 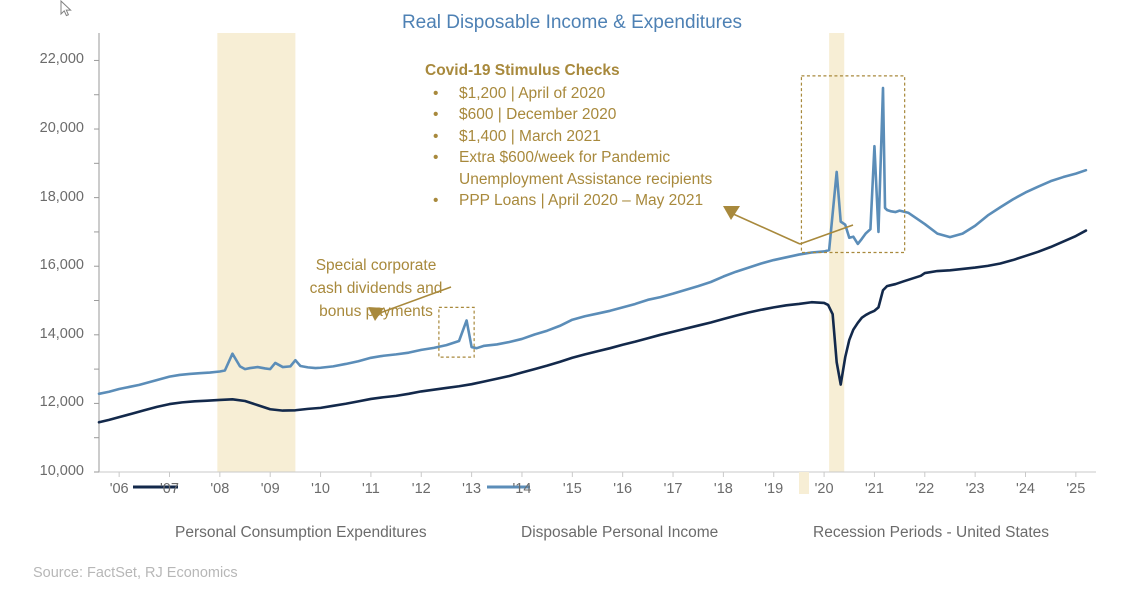 I want to click on source-note: Source: FactSet, RJ Economics, so click(x=135, y=573).